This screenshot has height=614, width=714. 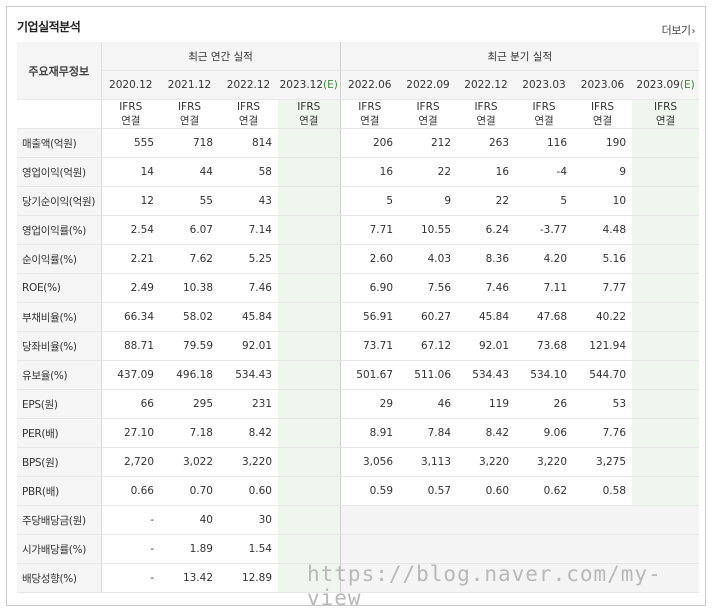 I want to click on quarter-value-cell: 4.03, so click(x=428, y=259).